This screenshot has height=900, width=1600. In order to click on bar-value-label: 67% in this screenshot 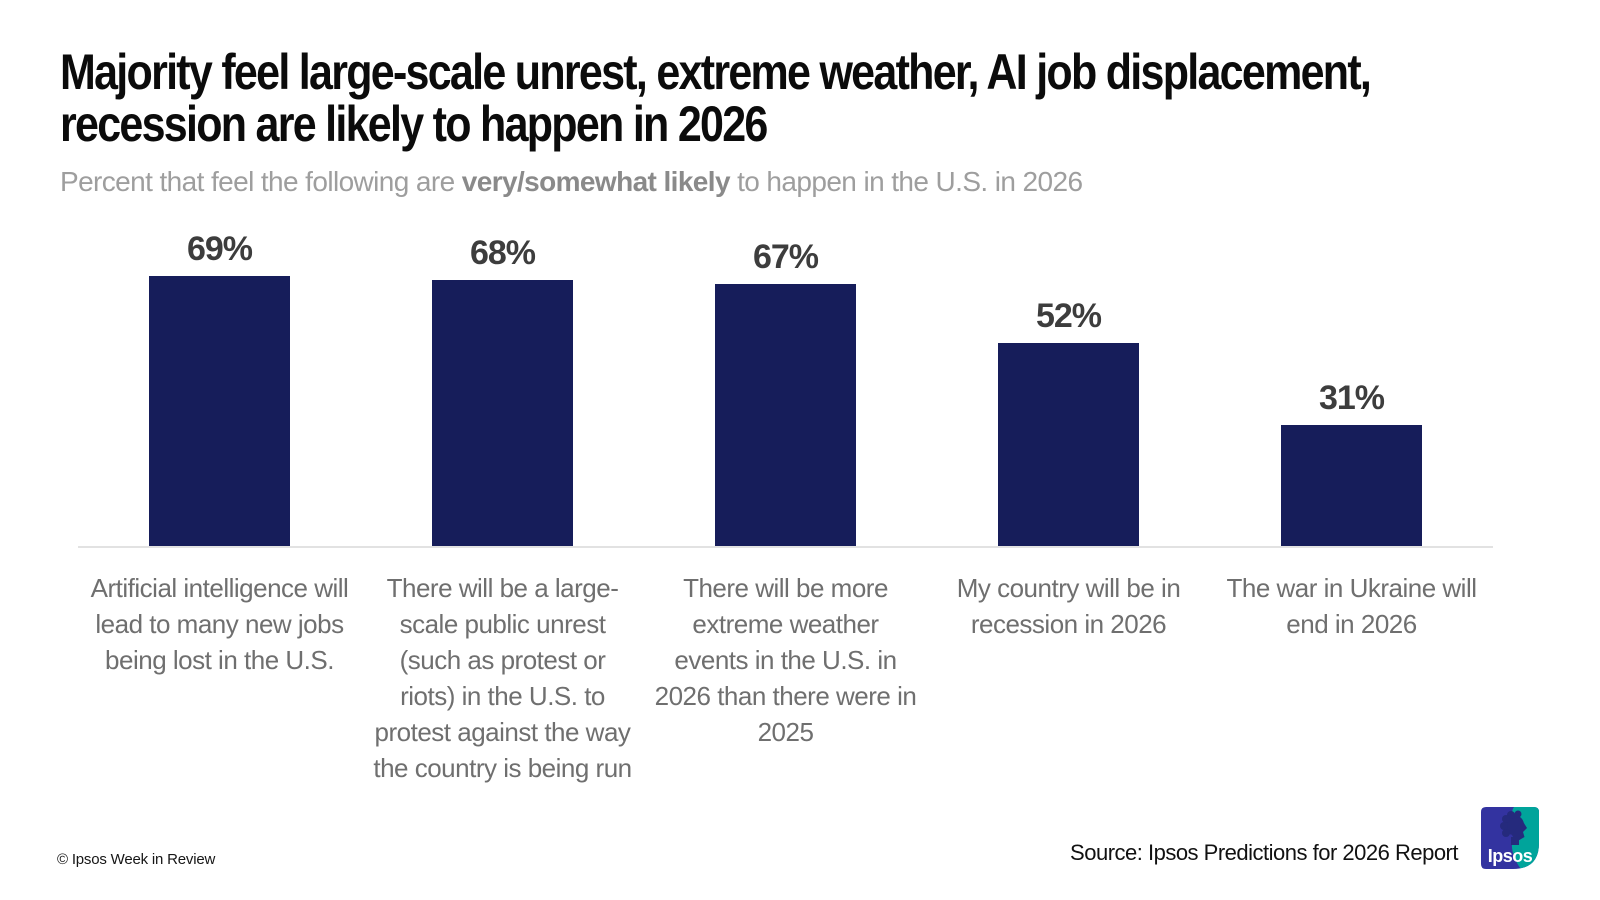, I will do `click(785, 257)`.